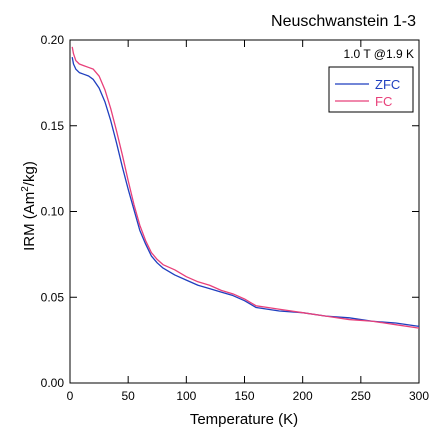 The width and height of the screenshot is (429, 435). Describe the element at coordinates (53, 297) in the screenshot. I see `y-tick-label: 0.05` at that location.